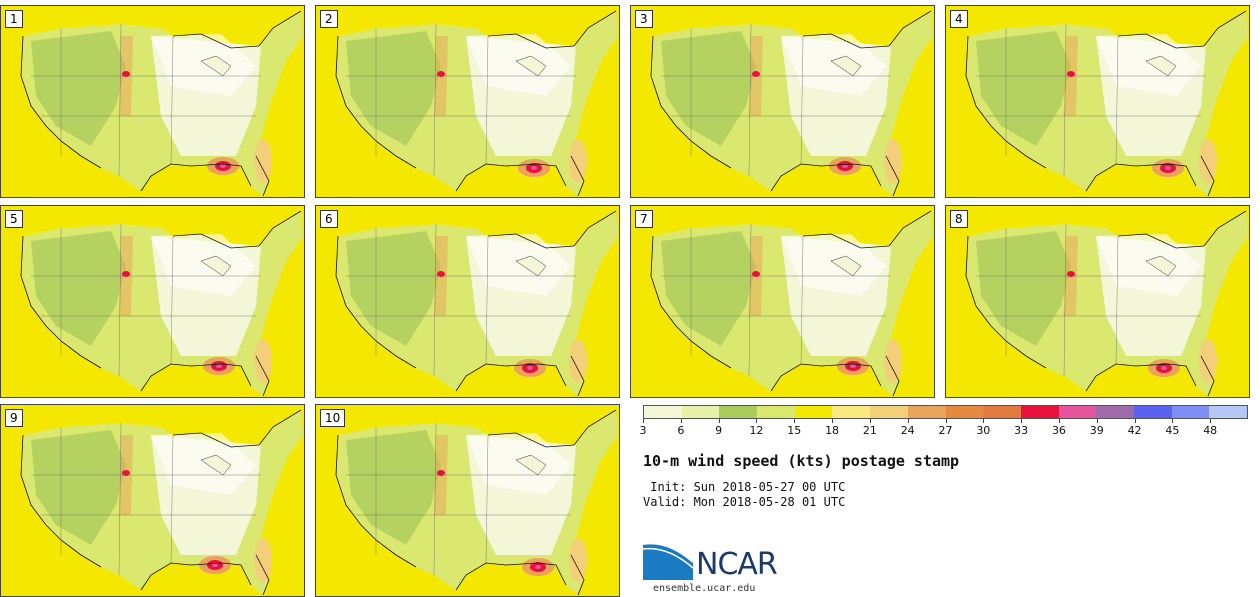 This screenshot has height=597, width=1260. Describe the element at coordinates (704, 588) in the screenshot. I see `ensemble-url: ensemble.ucar.edu` at that location.